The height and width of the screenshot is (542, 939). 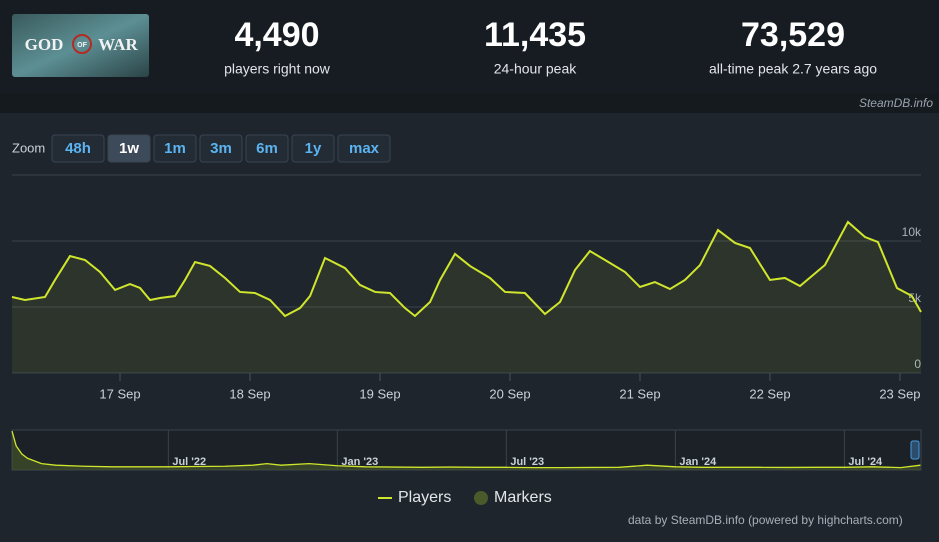 What do you see at coordinates (481, 498) in the screenshot?
I see `legend-symbol` at bounding box center [481, 498].